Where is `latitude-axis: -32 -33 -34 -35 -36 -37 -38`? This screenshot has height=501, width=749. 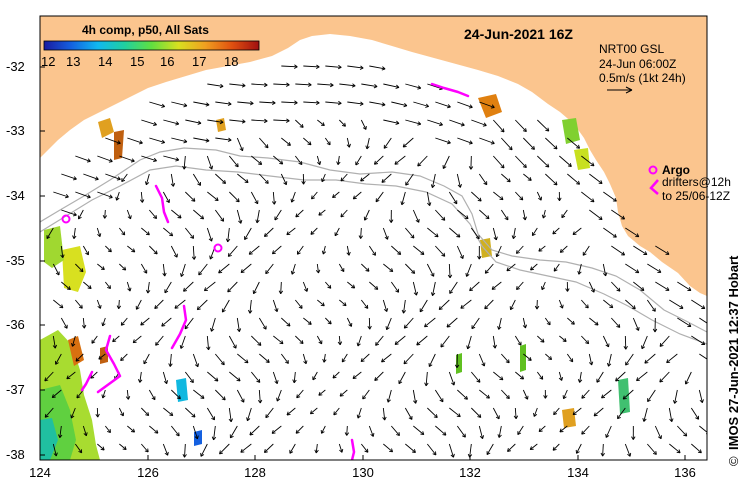
latitude-axis: -32 -33 -34 -35 -36 -37 -38 is located at coordinates (25, 260).